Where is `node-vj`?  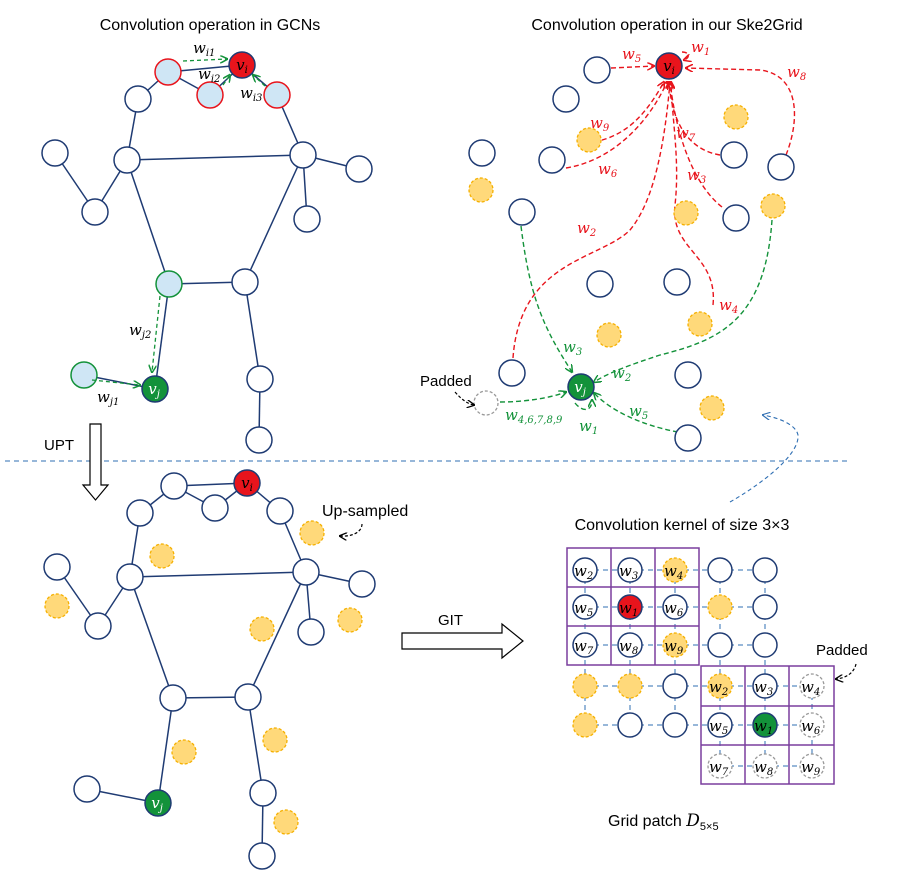
node-vj is located at coordinates (155, 389).